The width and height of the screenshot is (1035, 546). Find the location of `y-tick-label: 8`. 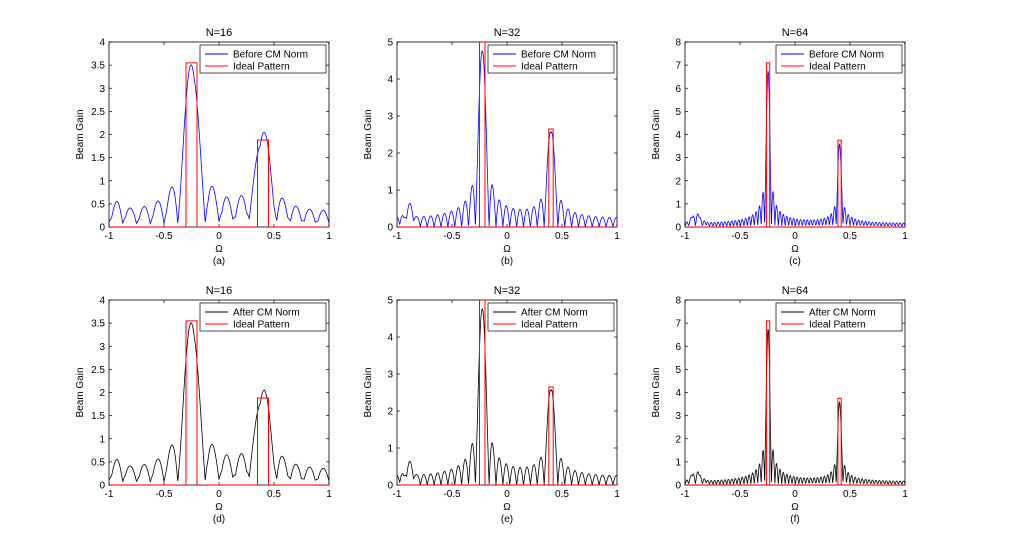

y-tick-label: 8 is located at coordinates (678, 301).